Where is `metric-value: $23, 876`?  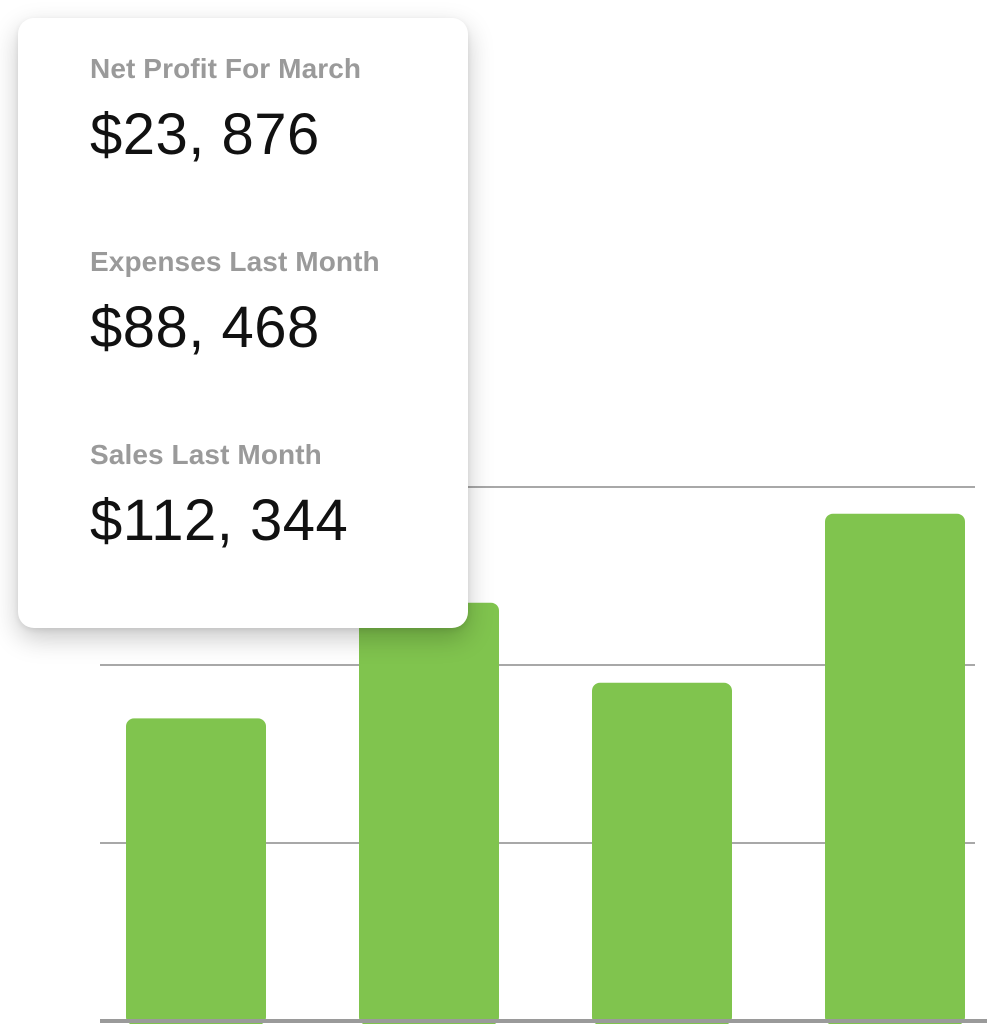
metric-value: $23, 876 is located at coordinates (205, 134).